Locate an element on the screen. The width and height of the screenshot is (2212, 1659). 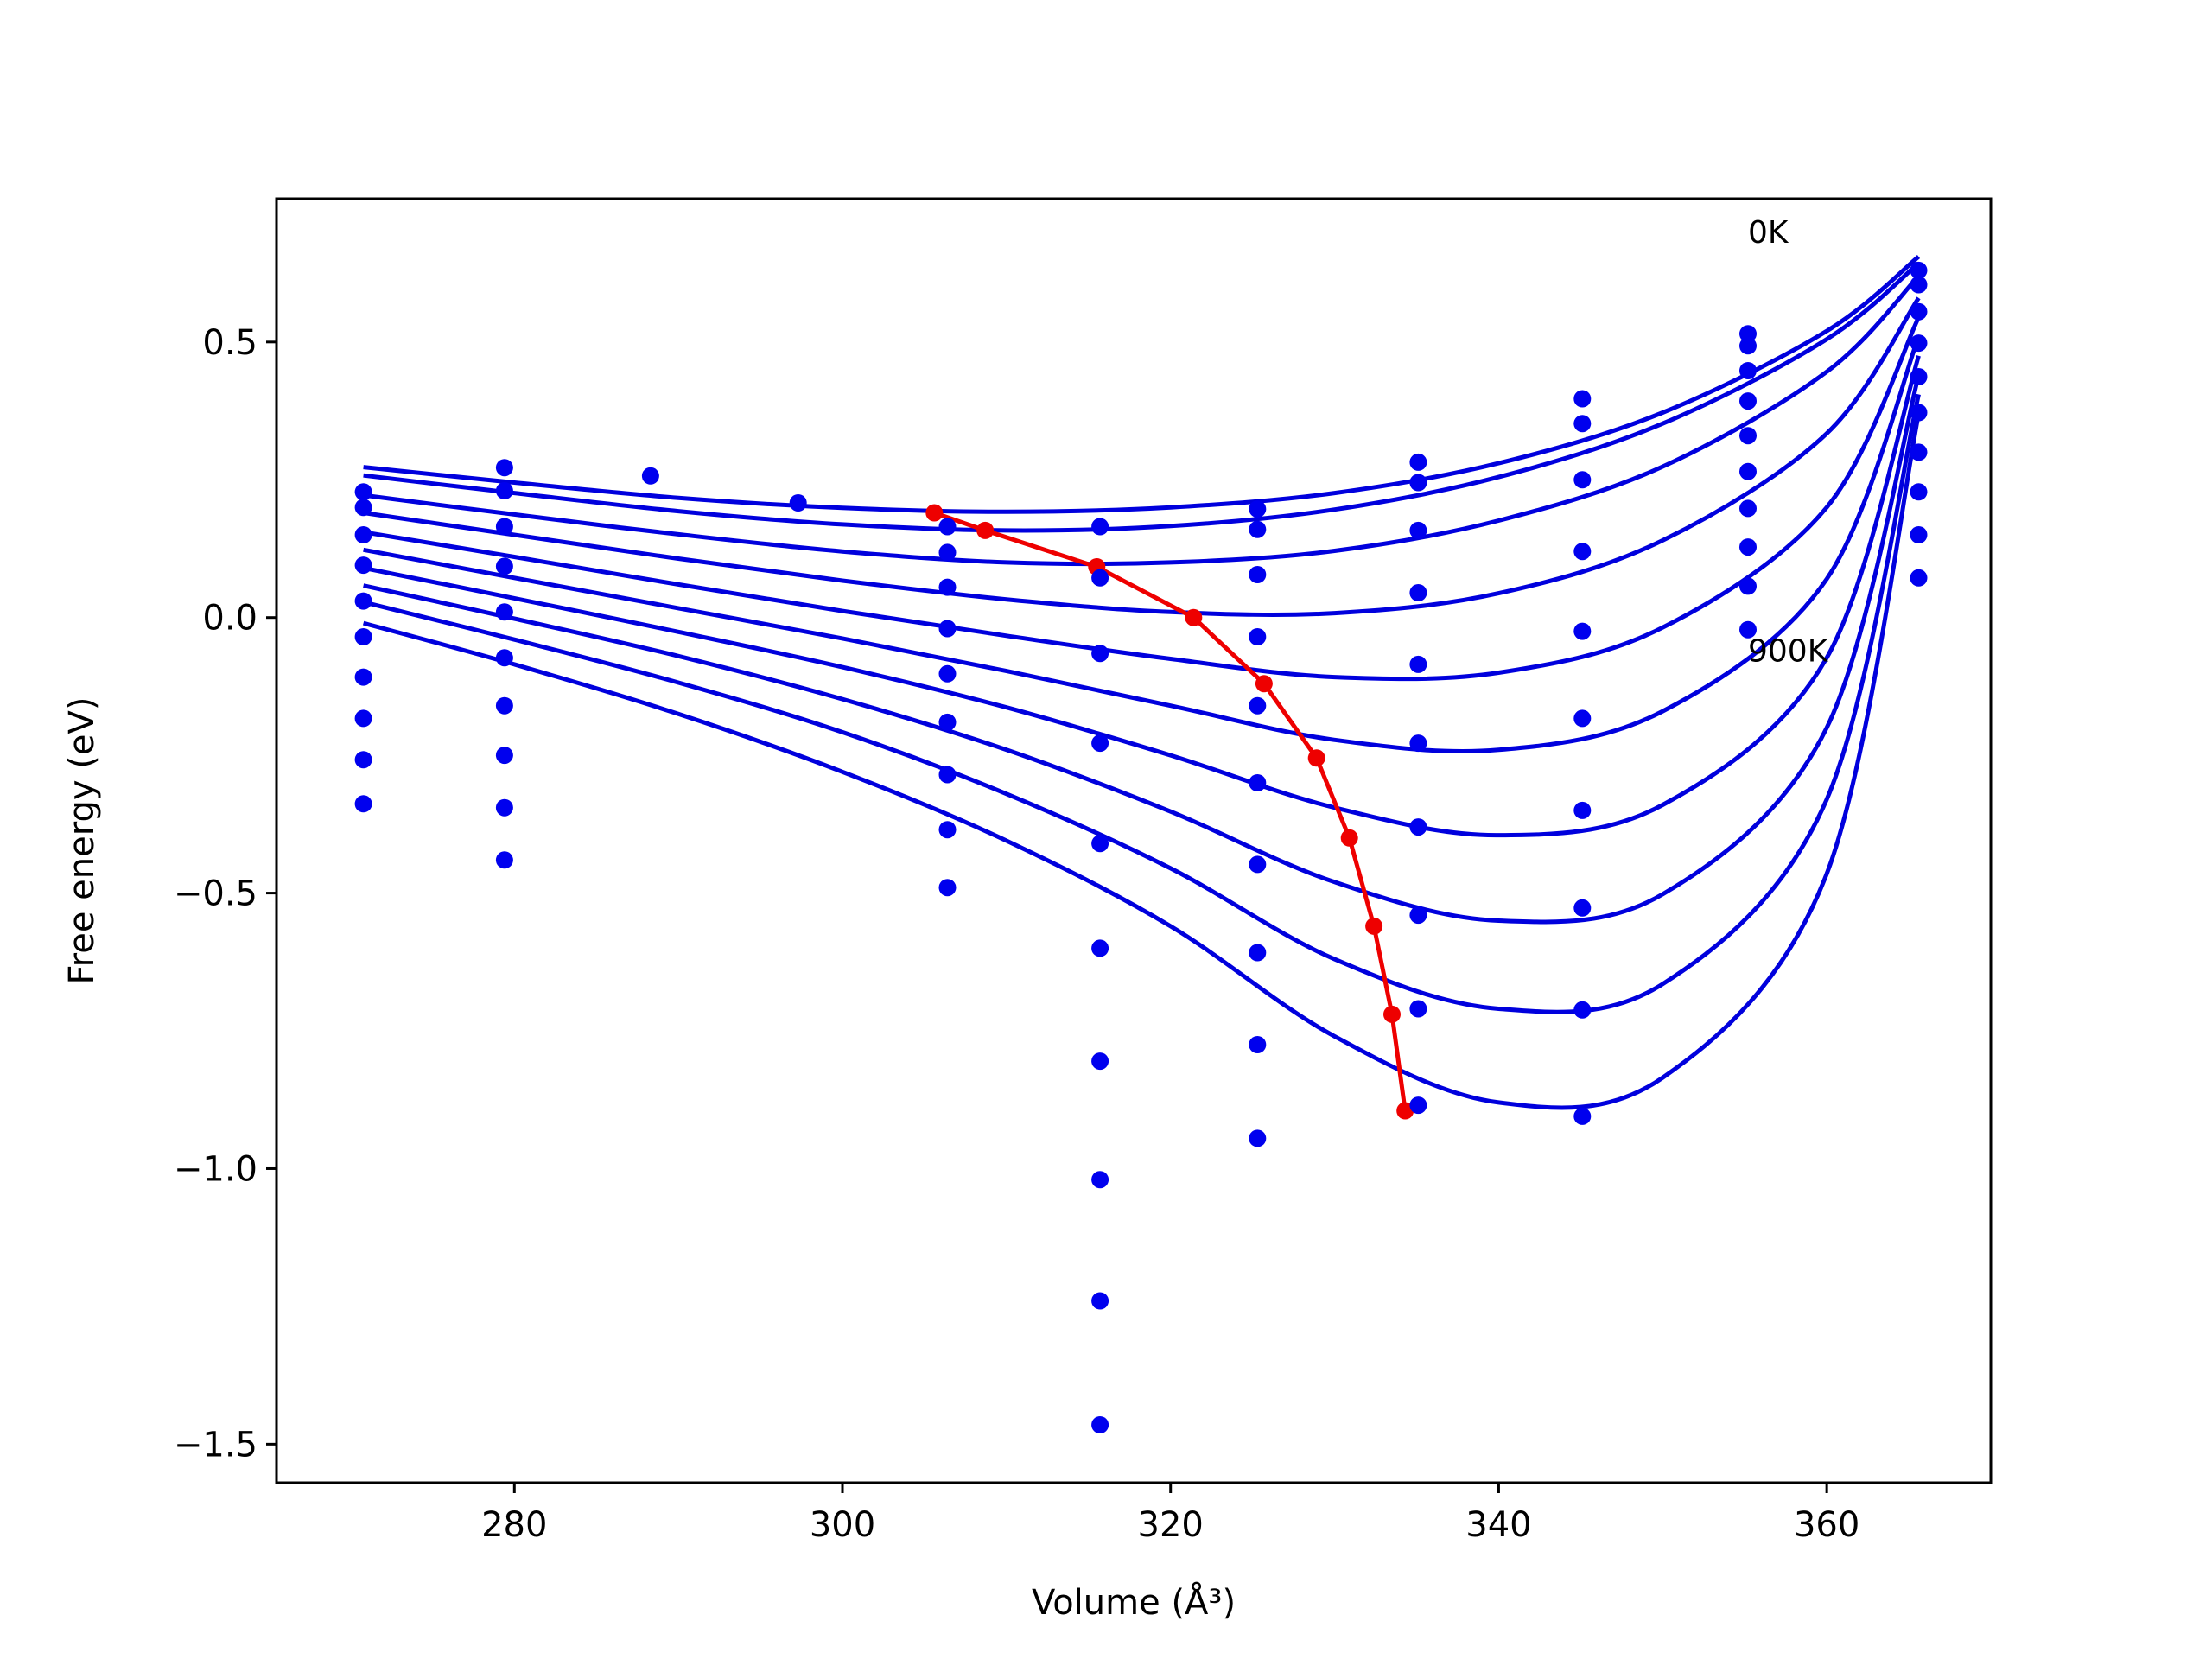
x-tick-label: 320 is located at coordinates (1171, 1525).